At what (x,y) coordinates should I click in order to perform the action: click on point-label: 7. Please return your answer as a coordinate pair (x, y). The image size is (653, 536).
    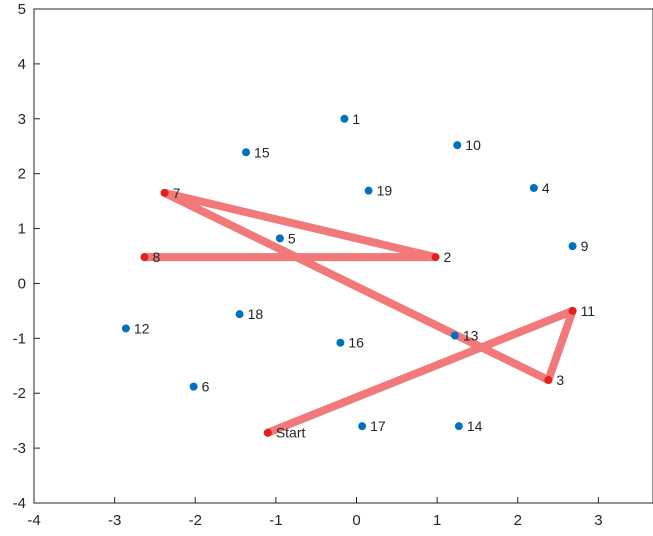
    Looking at the image, I should click on (177, 193).